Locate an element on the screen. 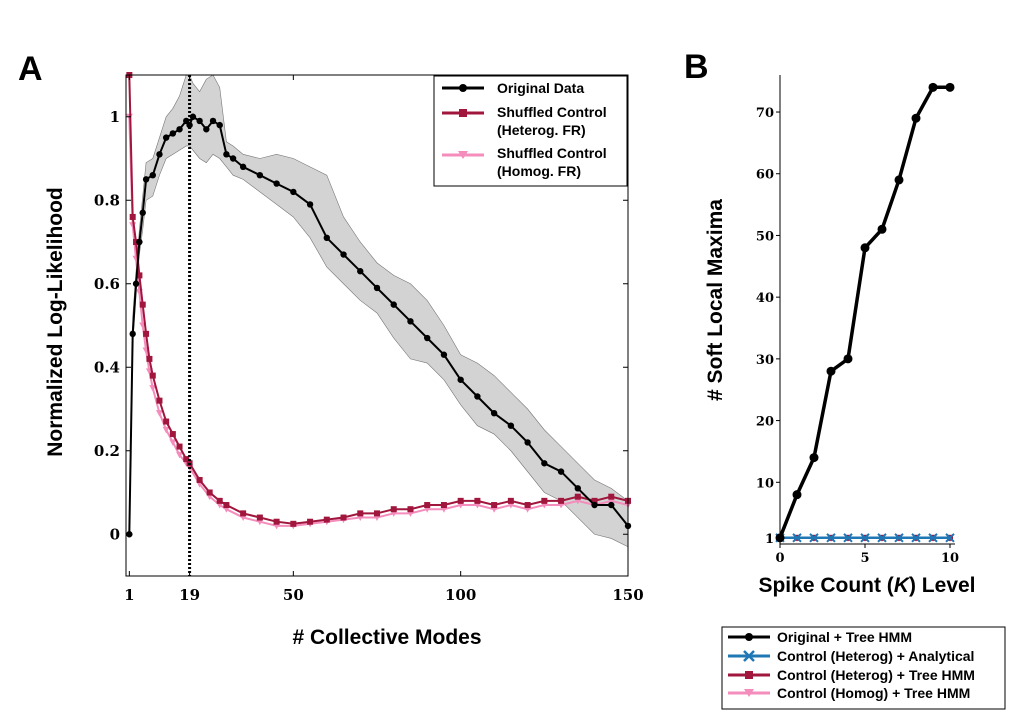  panel-b-legend-box is located at coordinates (863, 668).